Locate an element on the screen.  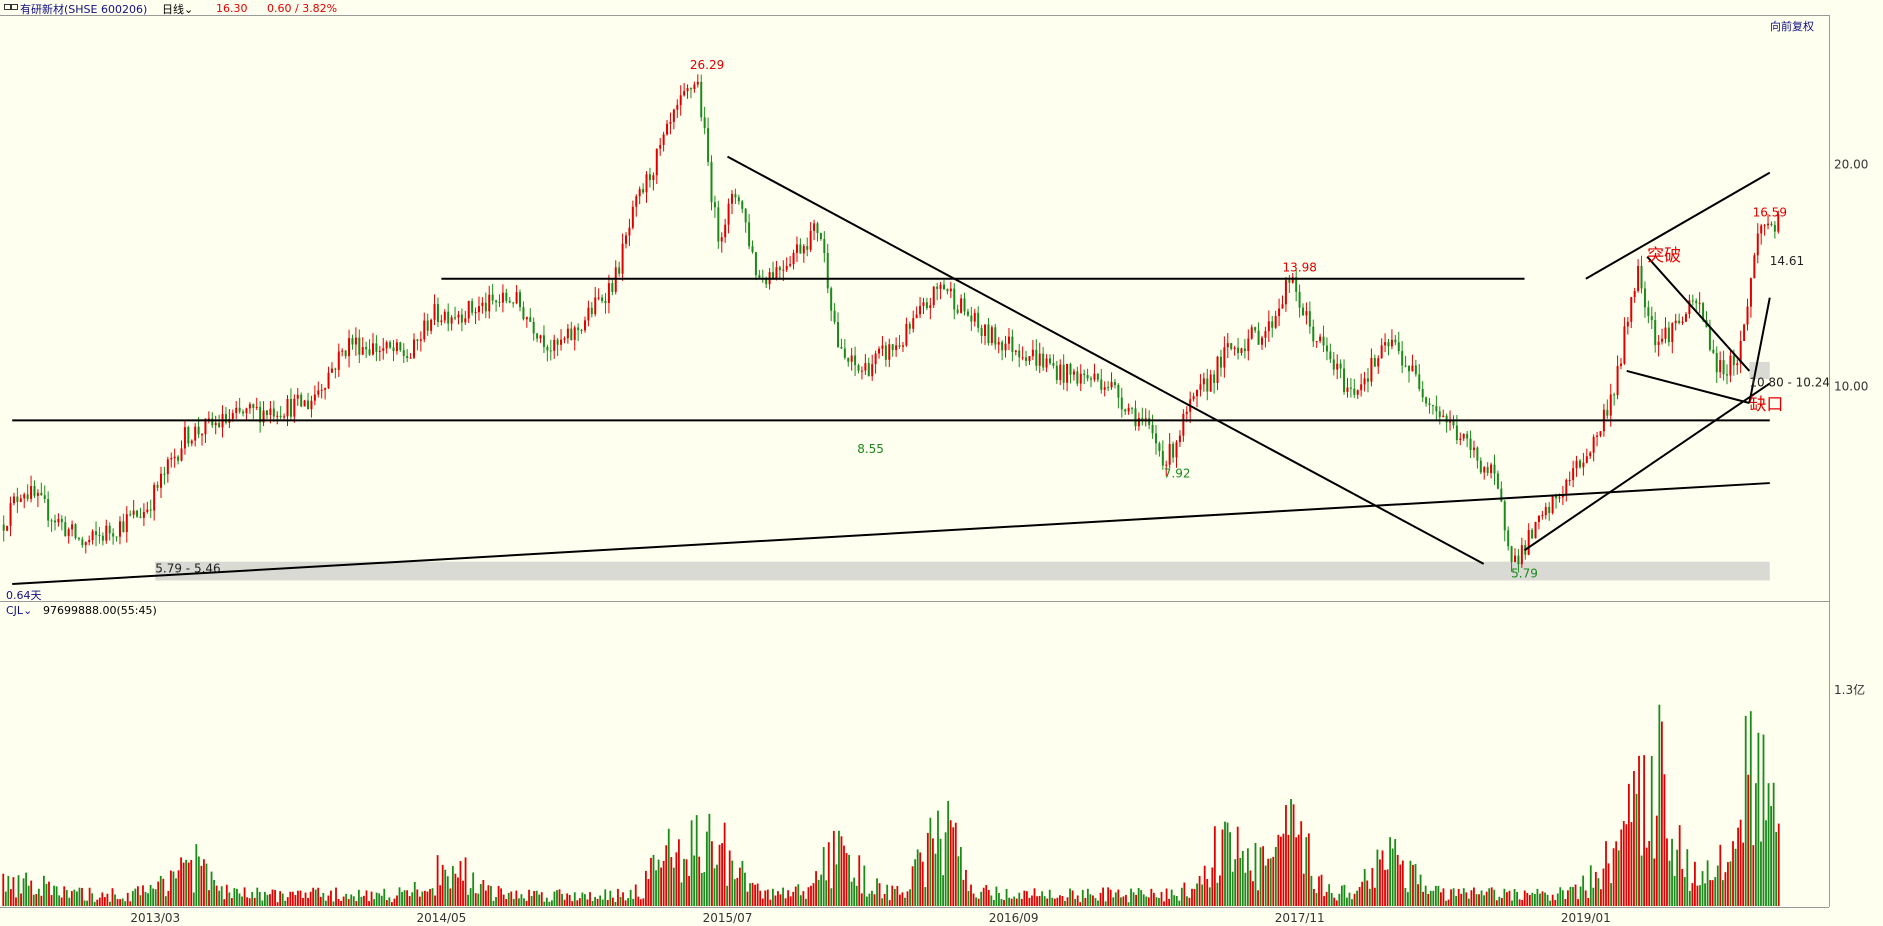
price-label: 5.79 is located at coordinates (1524, 574).